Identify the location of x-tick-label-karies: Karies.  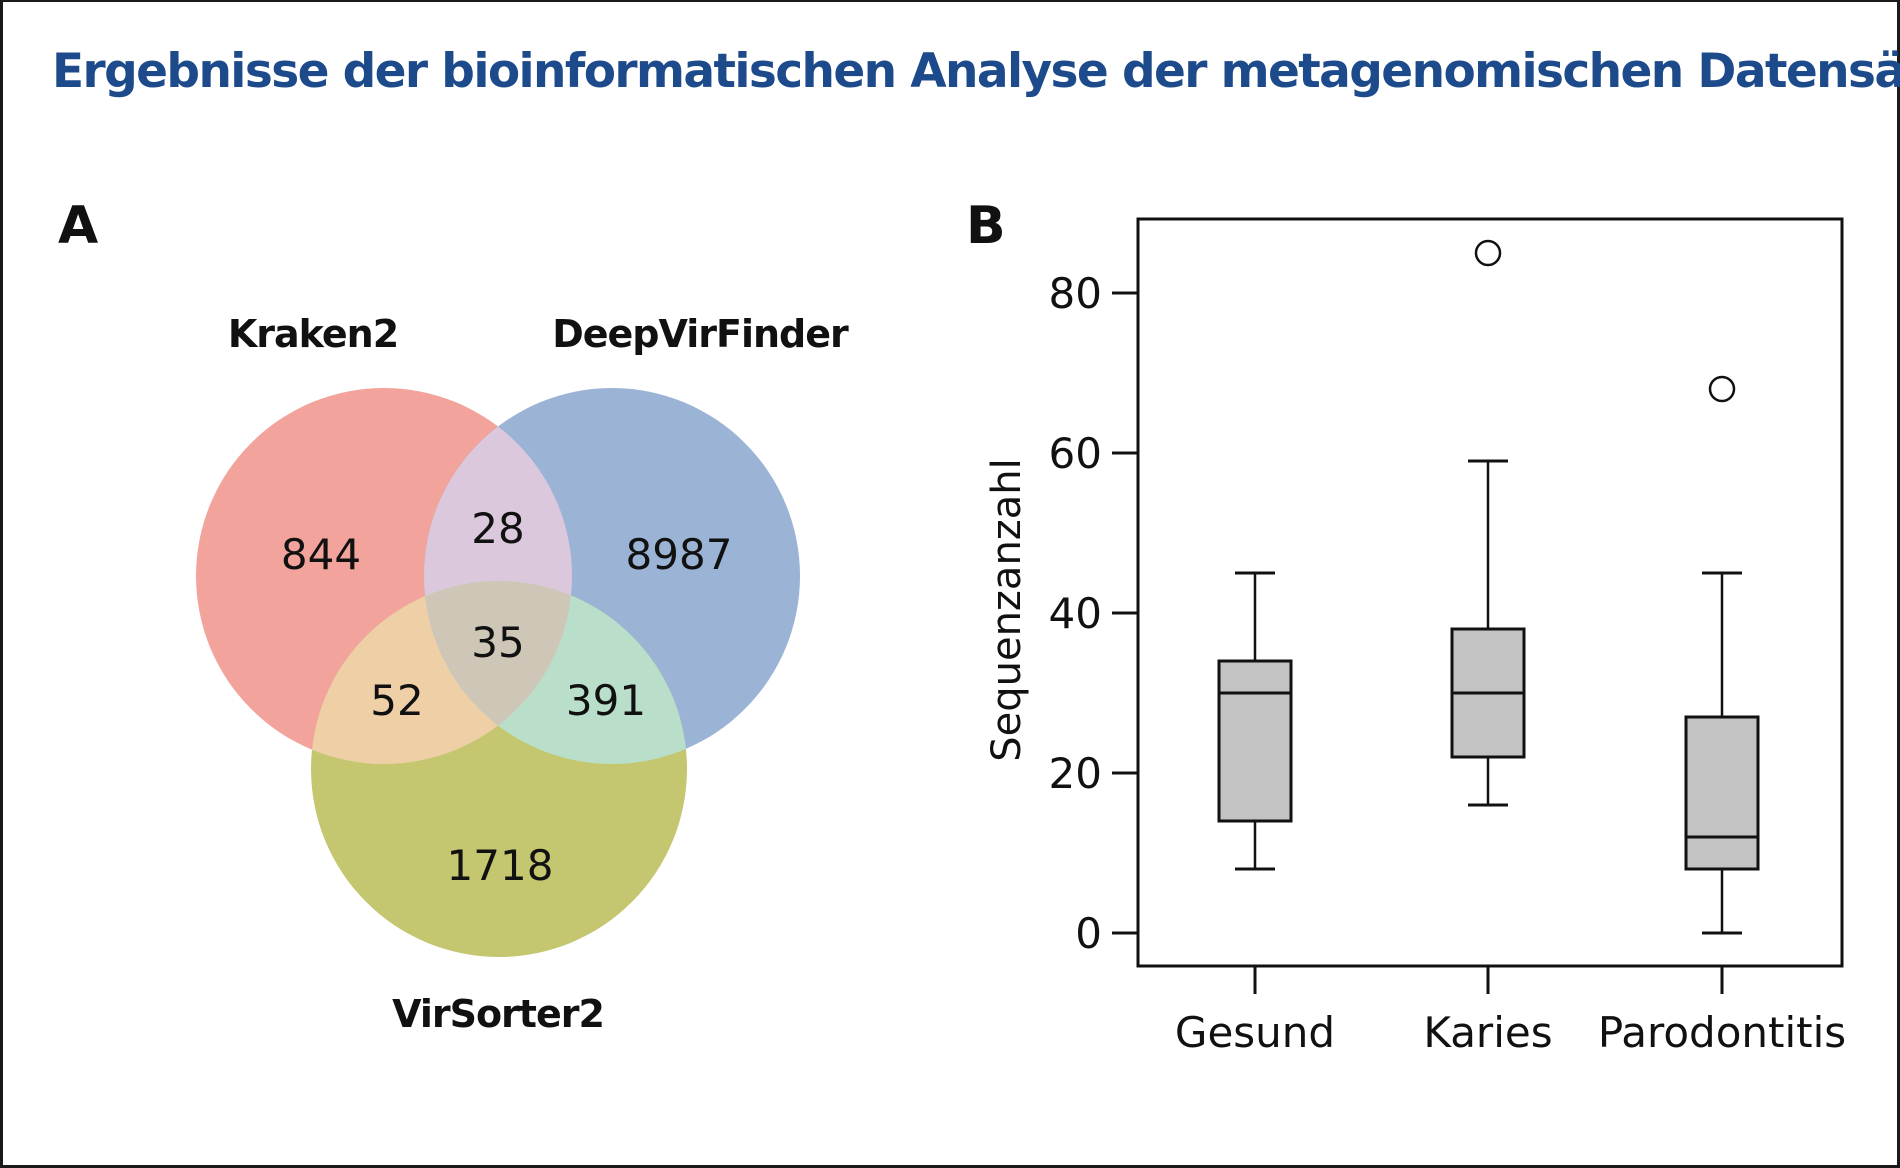
(1487, 1032).